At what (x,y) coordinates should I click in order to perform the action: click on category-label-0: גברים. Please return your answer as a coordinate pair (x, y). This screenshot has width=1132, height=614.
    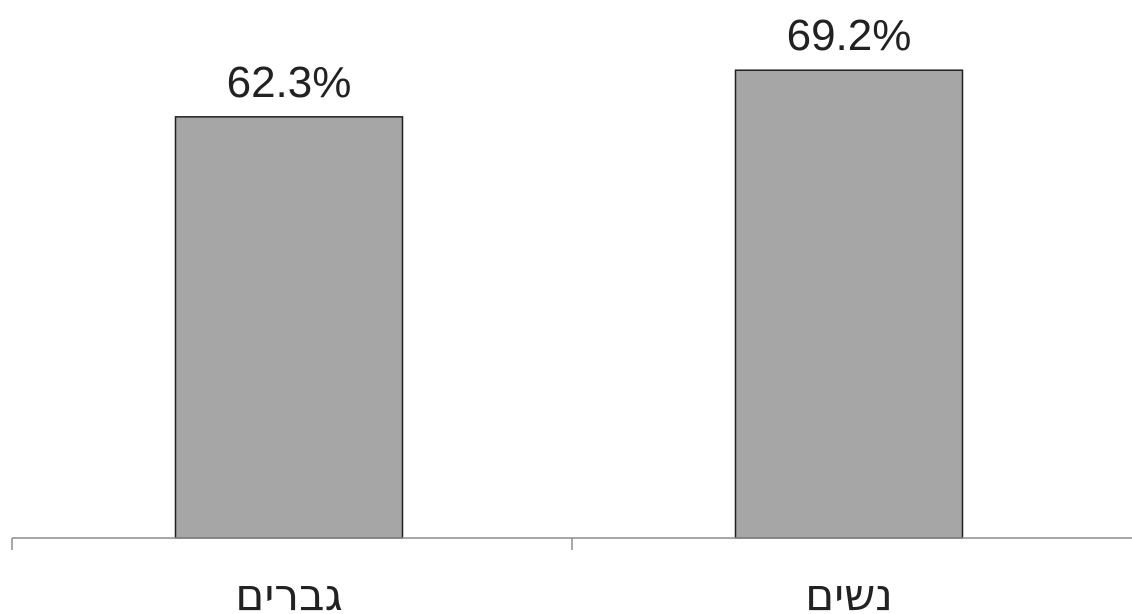
    Looking at the image, I should click on (288, 592).